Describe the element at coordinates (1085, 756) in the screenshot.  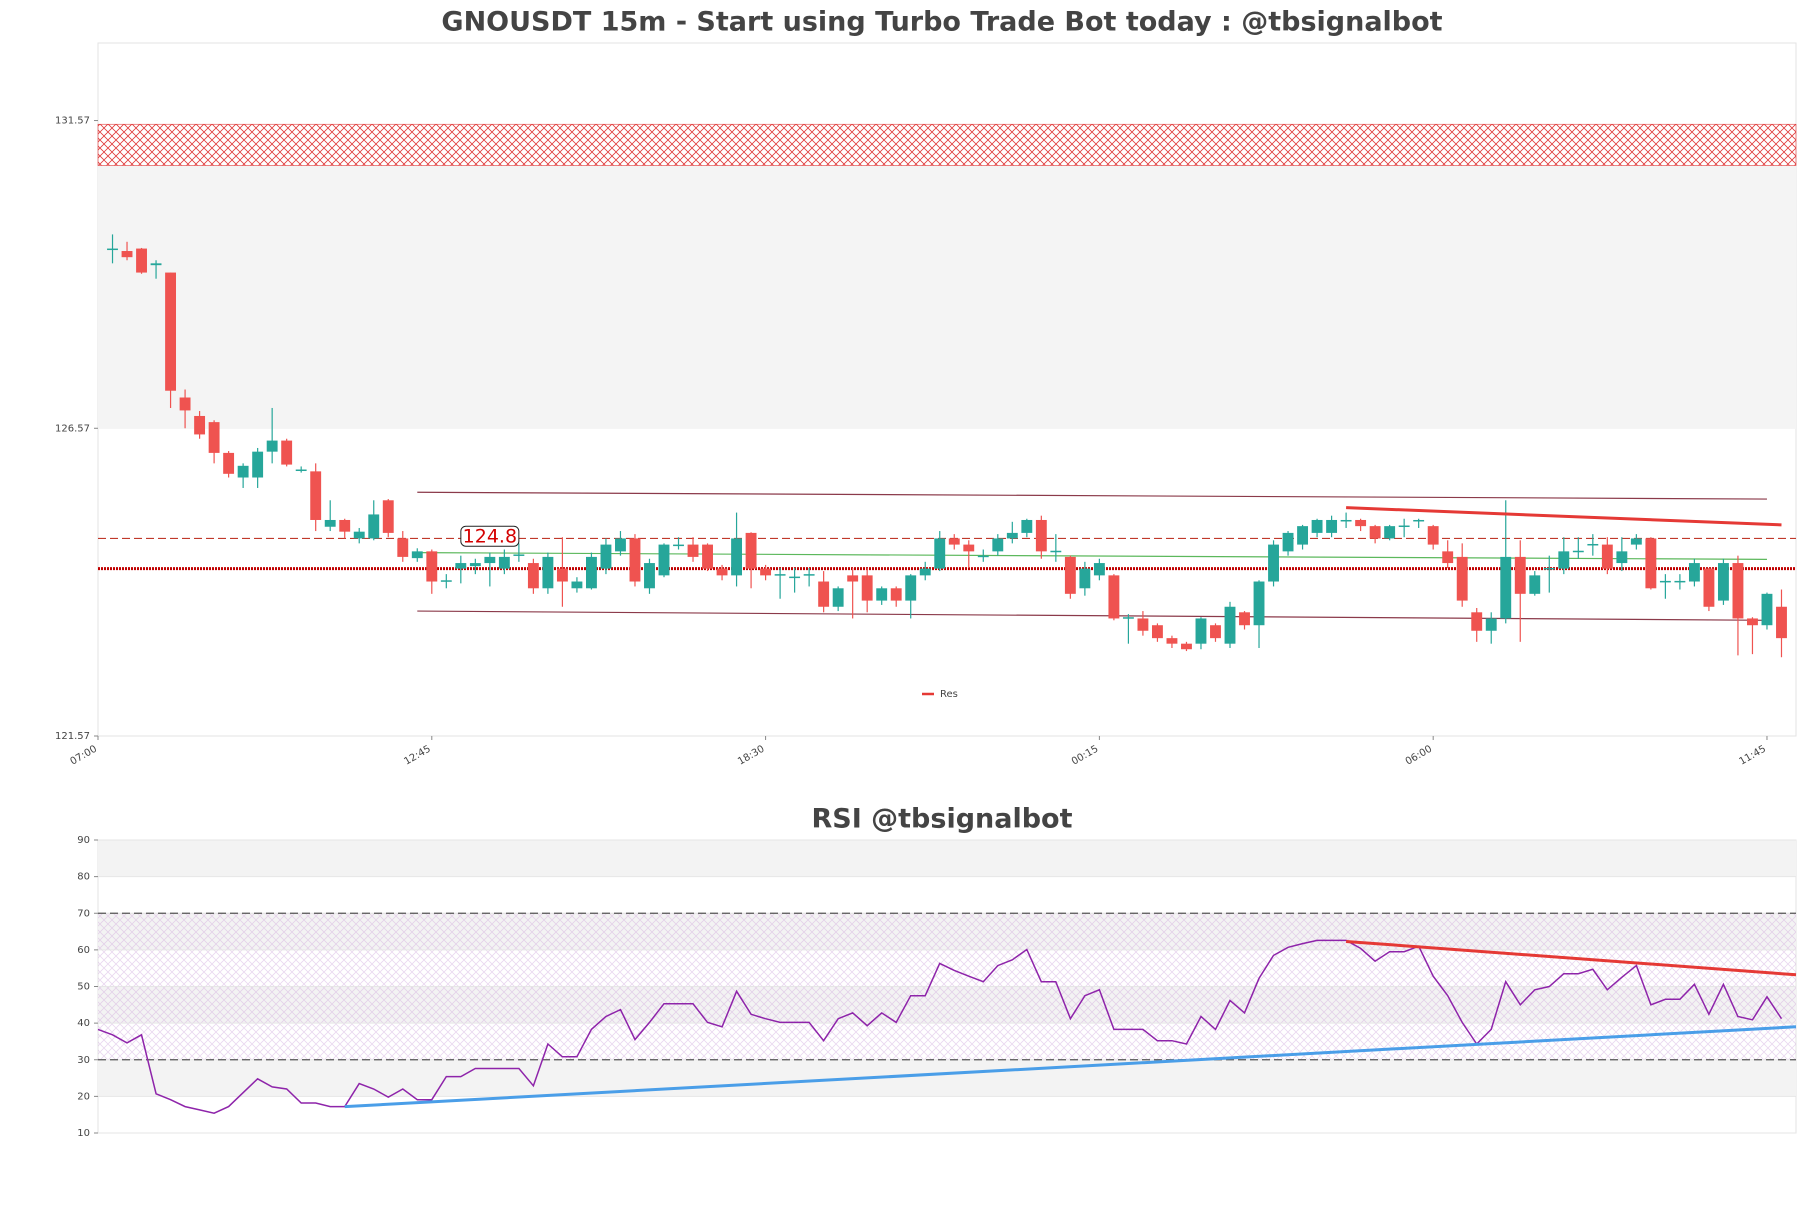
I see `x-tick-label: 00:15` at that location.